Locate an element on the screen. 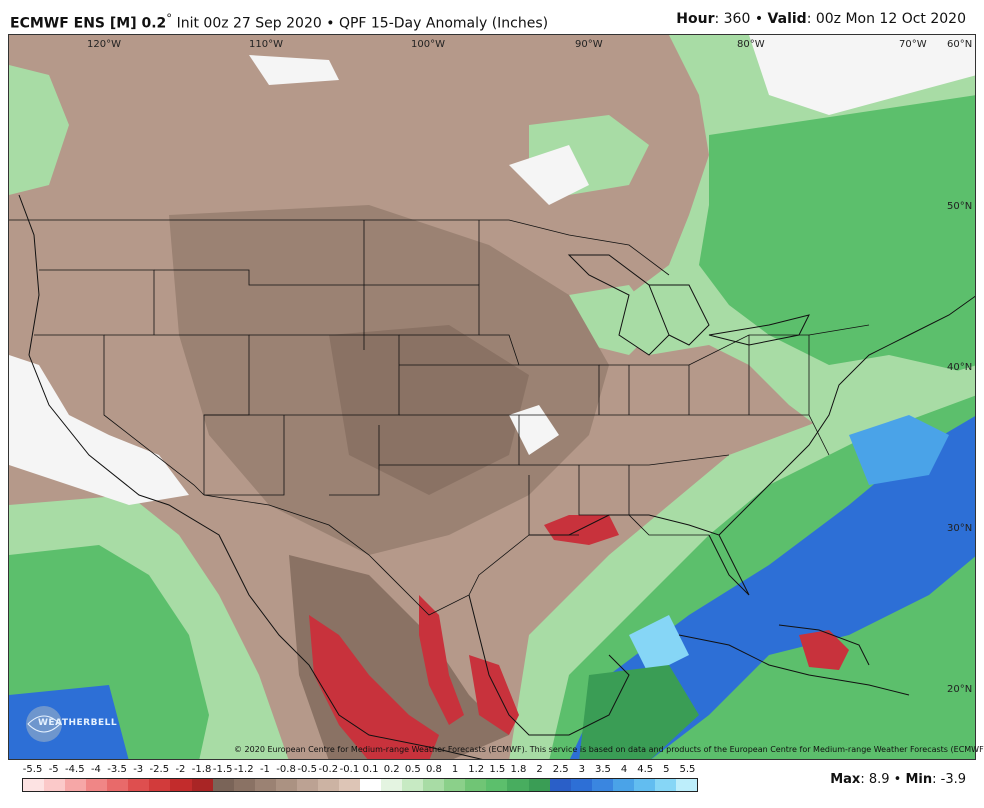 This screenshot has height=808, width=984. legend-tick-label: 3.5 is located at coordinates (602, 769).